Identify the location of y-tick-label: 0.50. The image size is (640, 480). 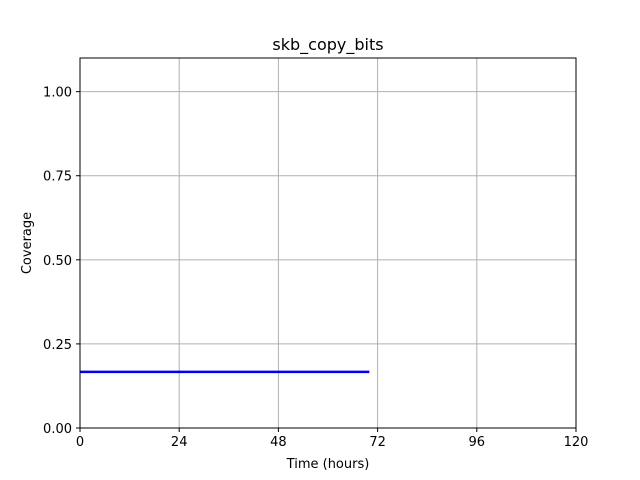
(57, 261).